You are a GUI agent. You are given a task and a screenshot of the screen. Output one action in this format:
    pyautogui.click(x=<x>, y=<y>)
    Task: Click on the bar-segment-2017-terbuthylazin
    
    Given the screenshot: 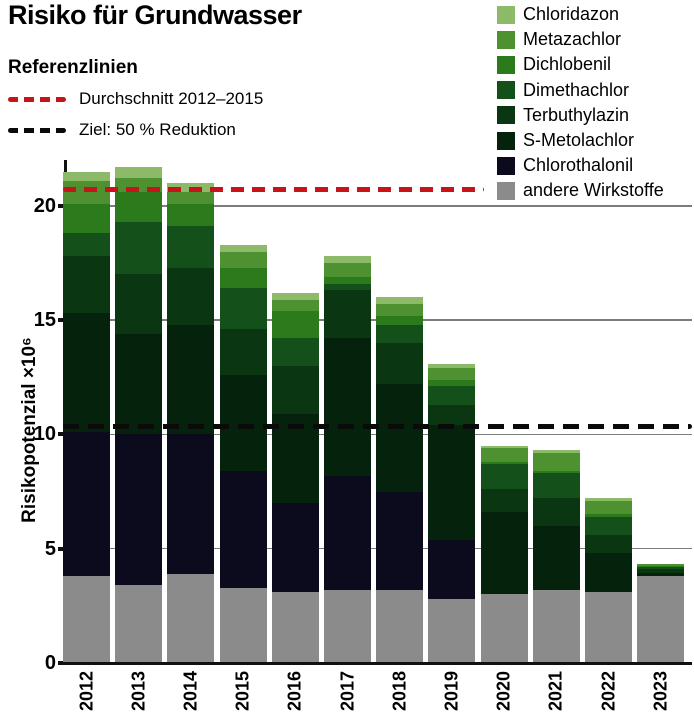 What is the action you would take?
    pyautogui.click(x=347, y=314)
    